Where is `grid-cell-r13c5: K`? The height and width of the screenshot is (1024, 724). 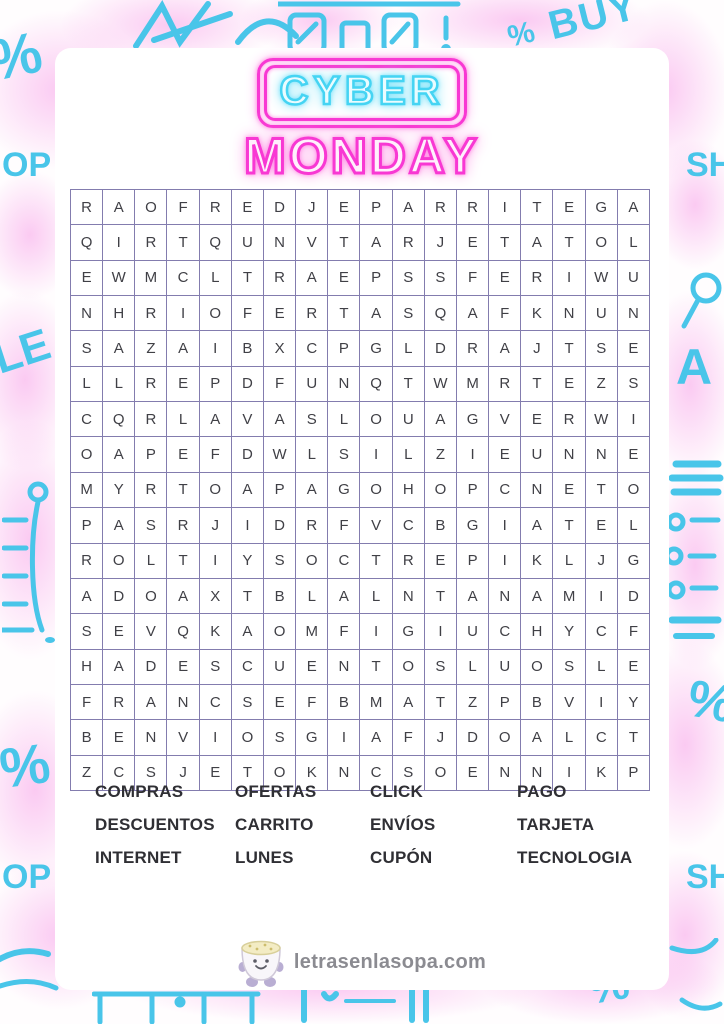 grid-cell-r13c5: K is located at coordinates (215, 631).